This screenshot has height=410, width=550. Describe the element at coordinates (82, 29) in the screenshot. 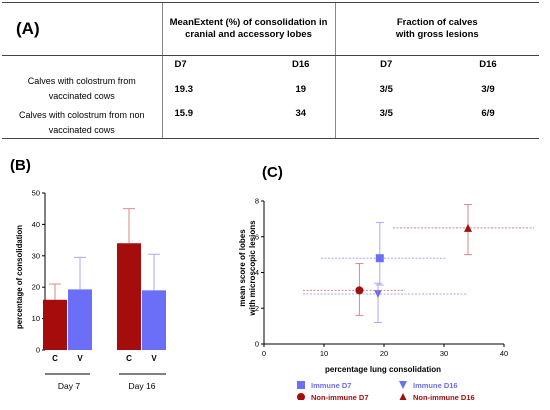

I see `panel-a-label: (A)` at that location.